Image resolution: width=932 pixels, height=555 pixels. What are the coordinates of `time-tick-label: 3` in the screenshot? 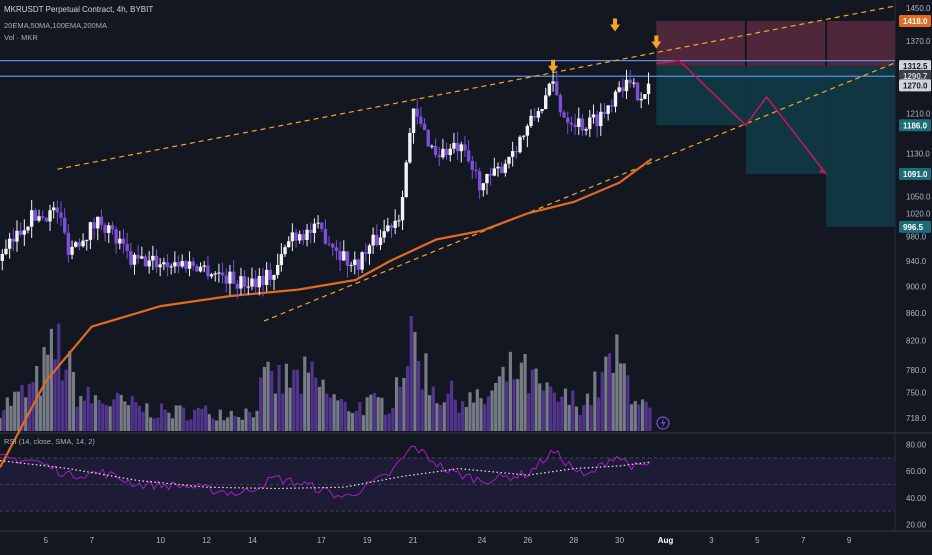 It's located at (711, 540).